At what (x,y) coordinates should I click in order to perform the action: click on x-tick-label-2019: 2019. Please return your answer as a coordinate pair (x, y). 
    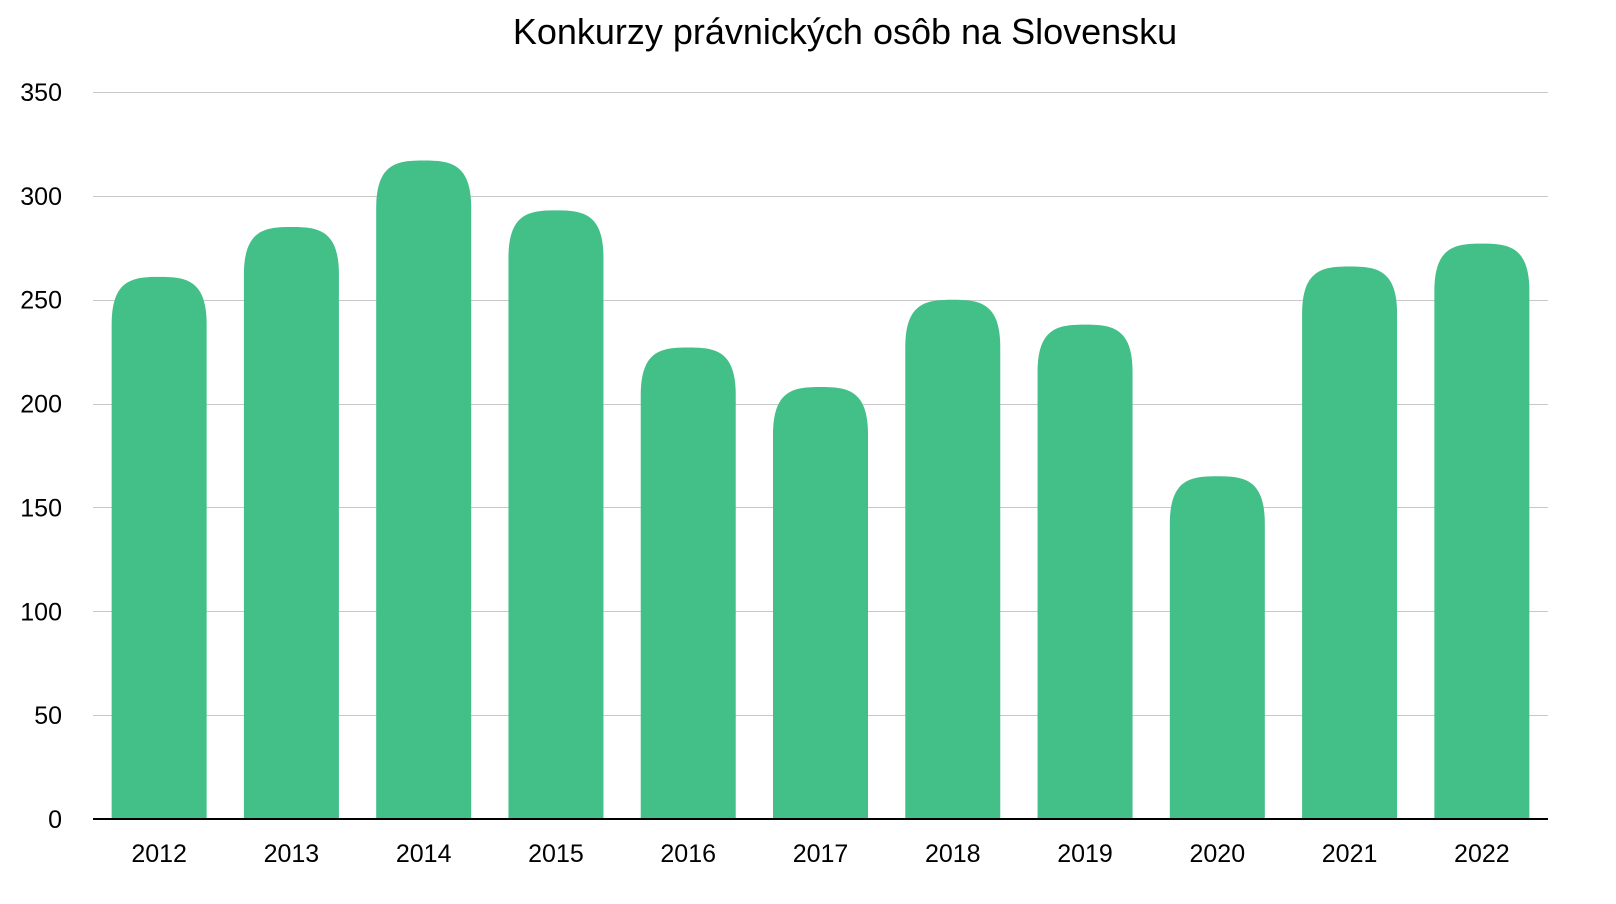
    Looking at the image, I should click on (1085, 854).